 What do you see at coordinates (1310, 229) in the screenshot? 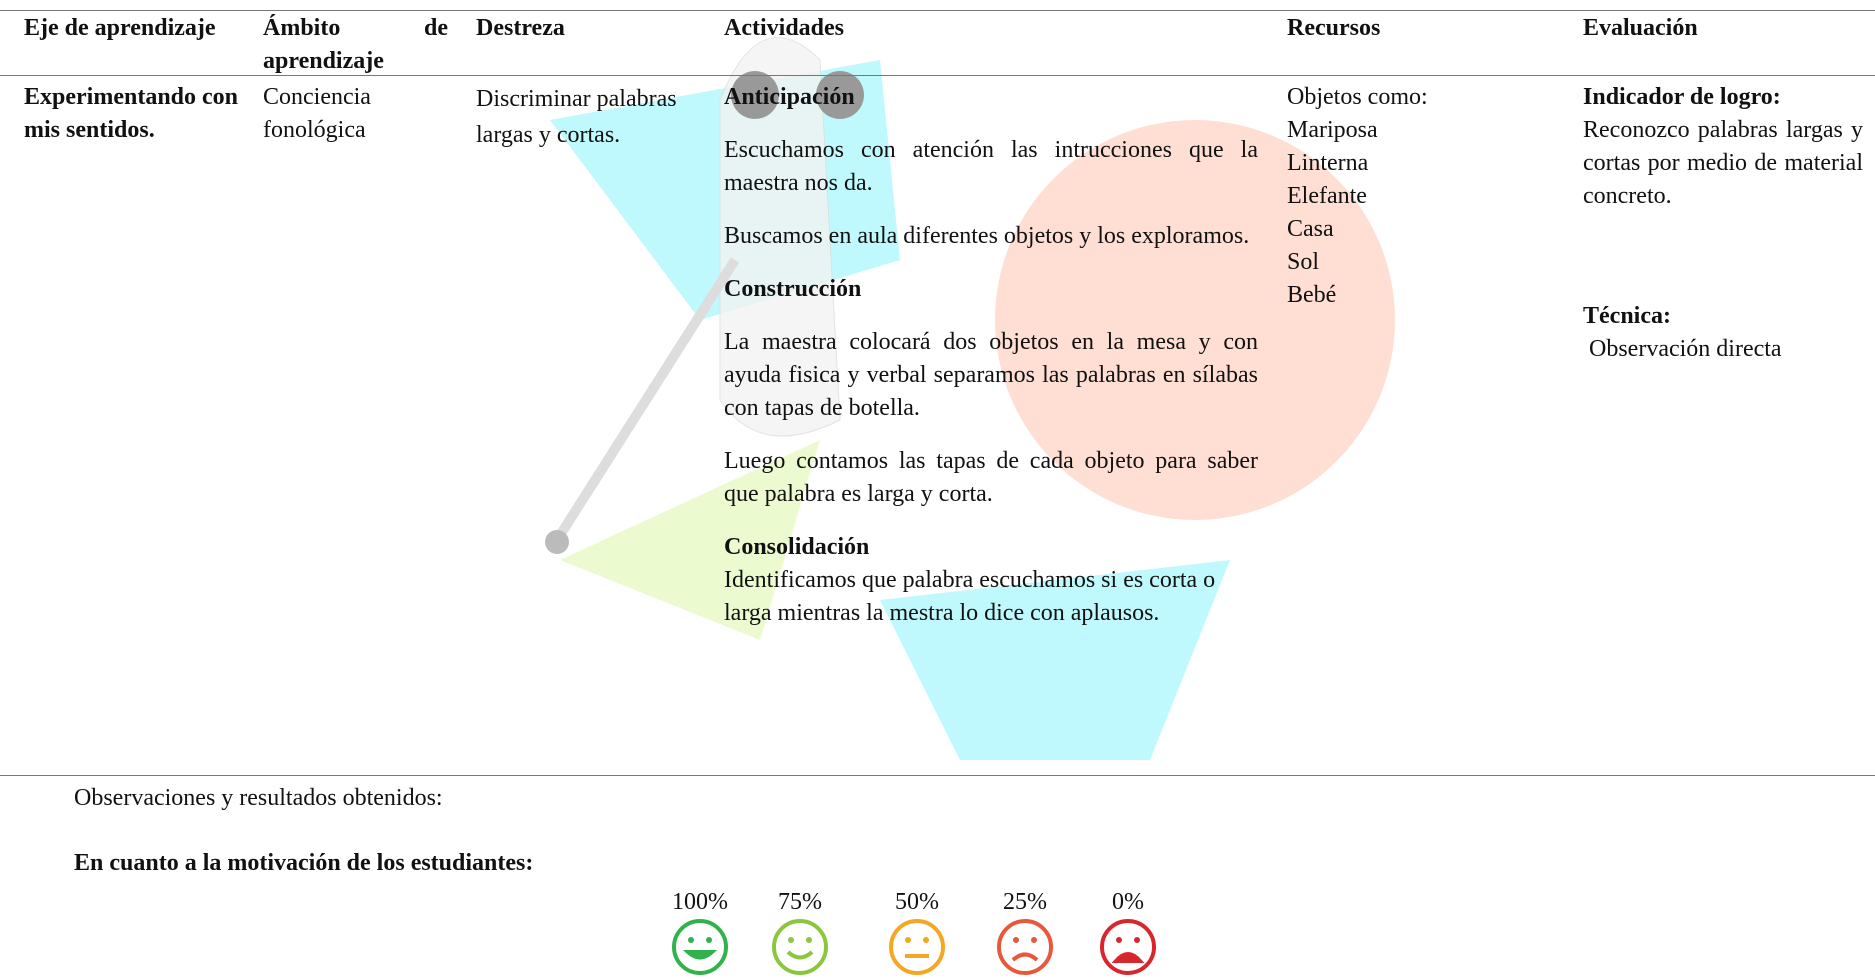
I see `recurso: Casa` at bounding box center [1310, 229].